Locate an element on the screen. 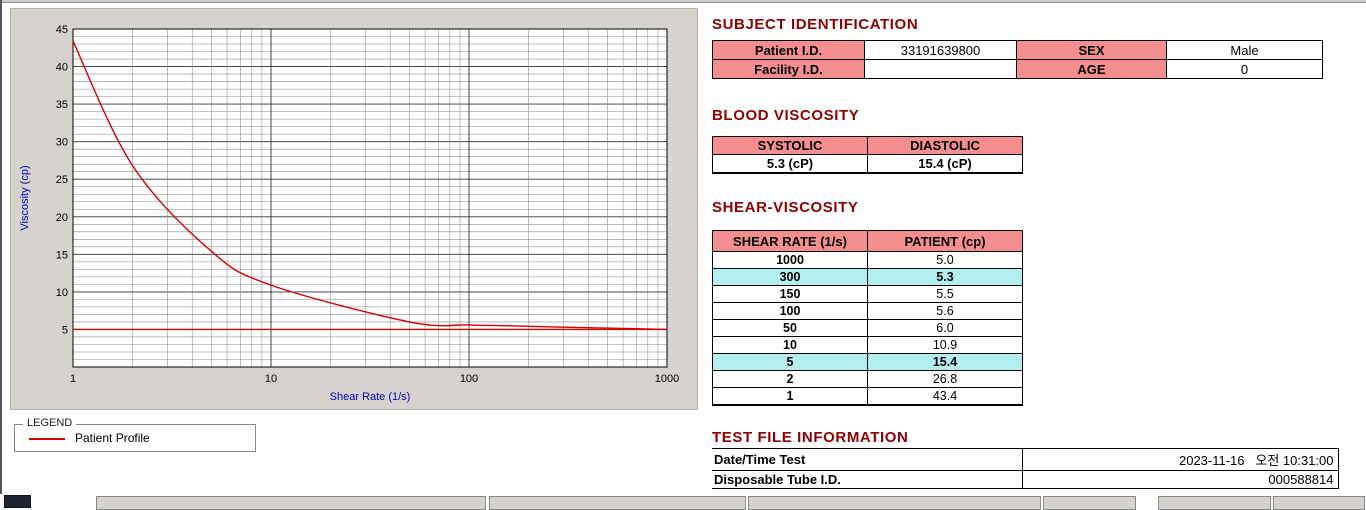 Image resolution: width=1366 pixels, height=510 pixels. table-row: 5.3 (cP) 15.4 (cP) is located at coordinates (867, 164).